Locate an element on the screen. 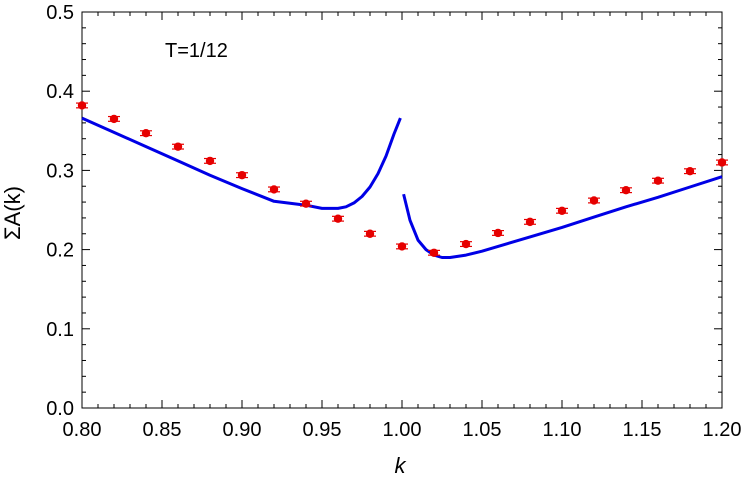  x-tick-label: 1.20 is located at coordinates (722, 430).